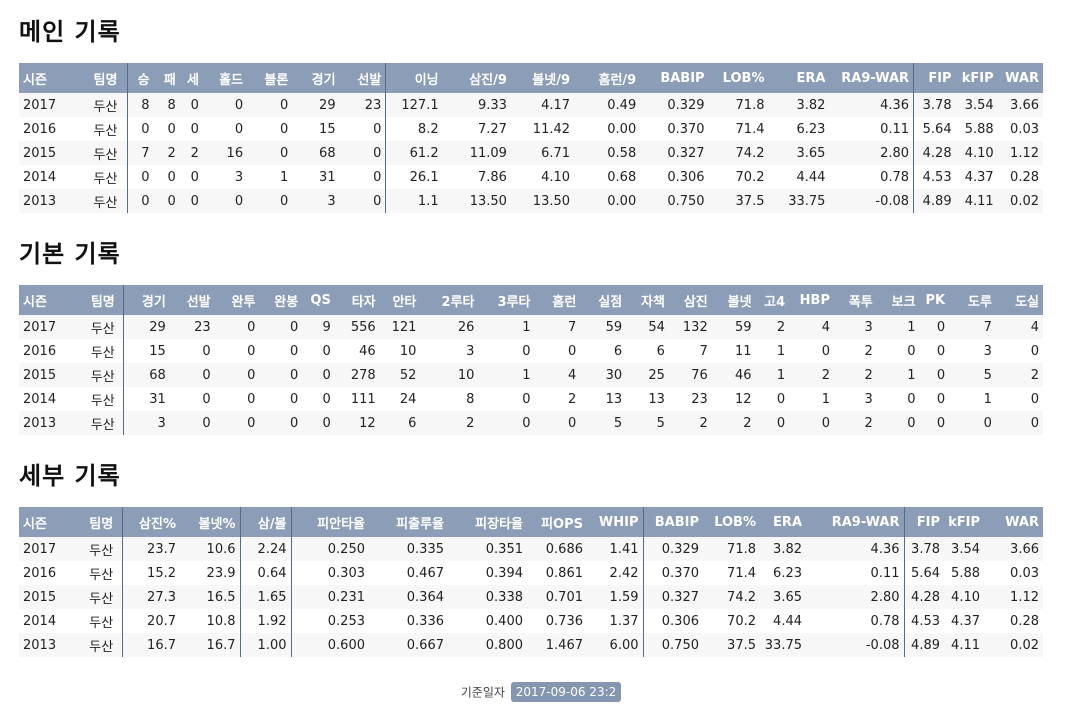 The width and height of the screenshot is (1082, 728). I want to click on table-cell: 3.66, so click(1020, 105).